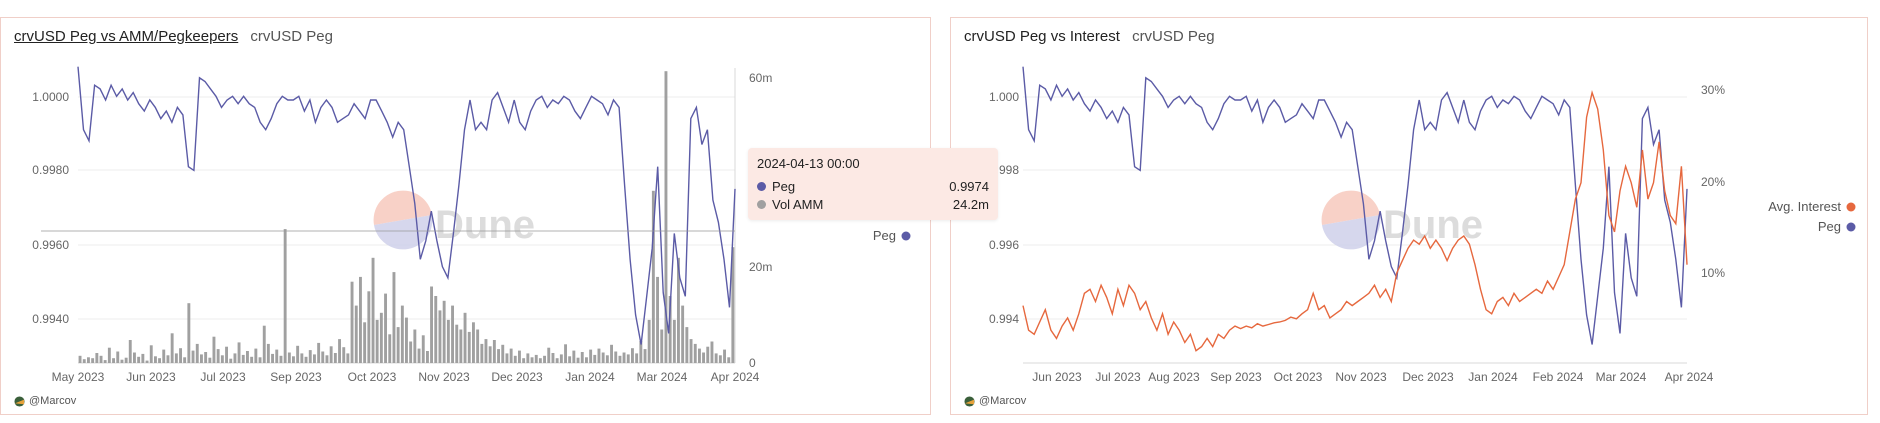 This screenshot has width=1880, height=423. What do you see at coordinates (1042, 36) in the screenshot?
I see `chart-title: crvUSD Peg vs Interest` at bounding box center [1042, 36].